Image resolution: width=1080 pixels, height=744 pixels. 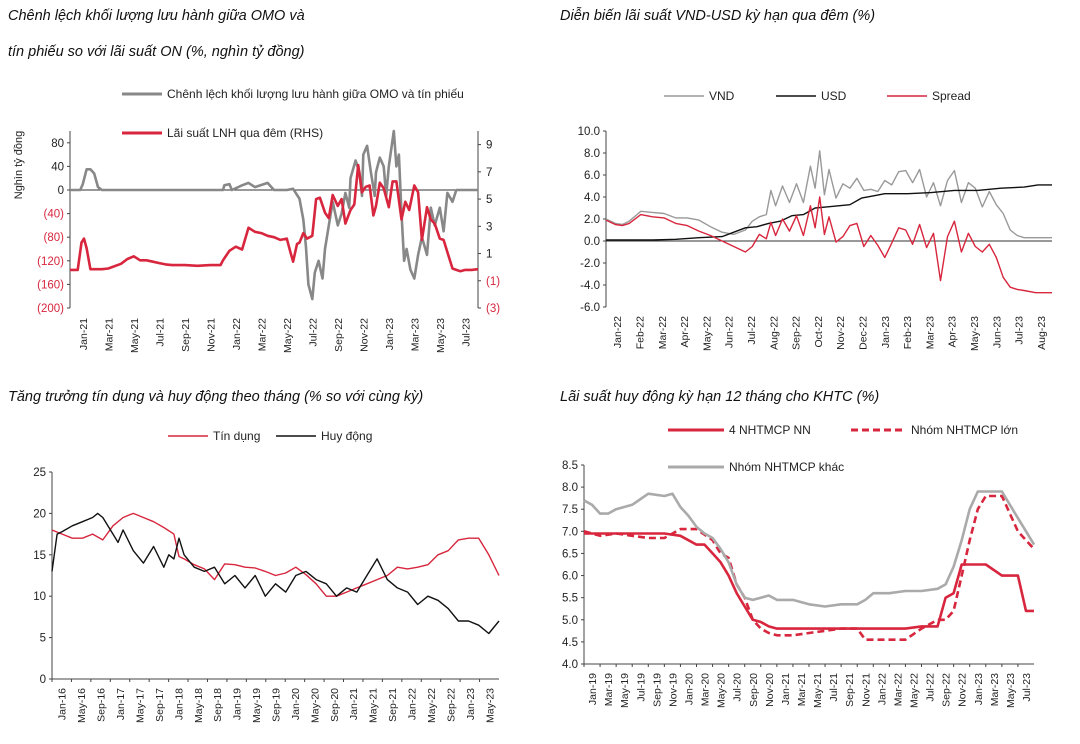 I want to click on chart1-x-tick-label: May-22, so click(x=288, y=335).